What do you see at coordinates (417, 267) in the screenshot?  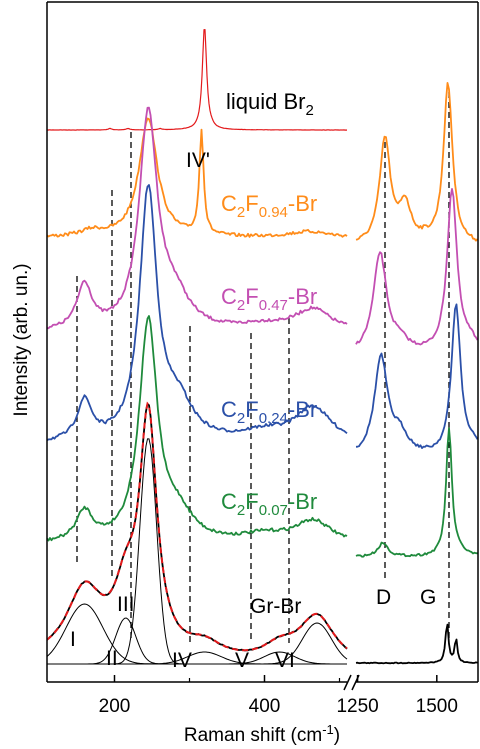 I see `trace-c2f0-47-br` at bounding box center [417, 267].